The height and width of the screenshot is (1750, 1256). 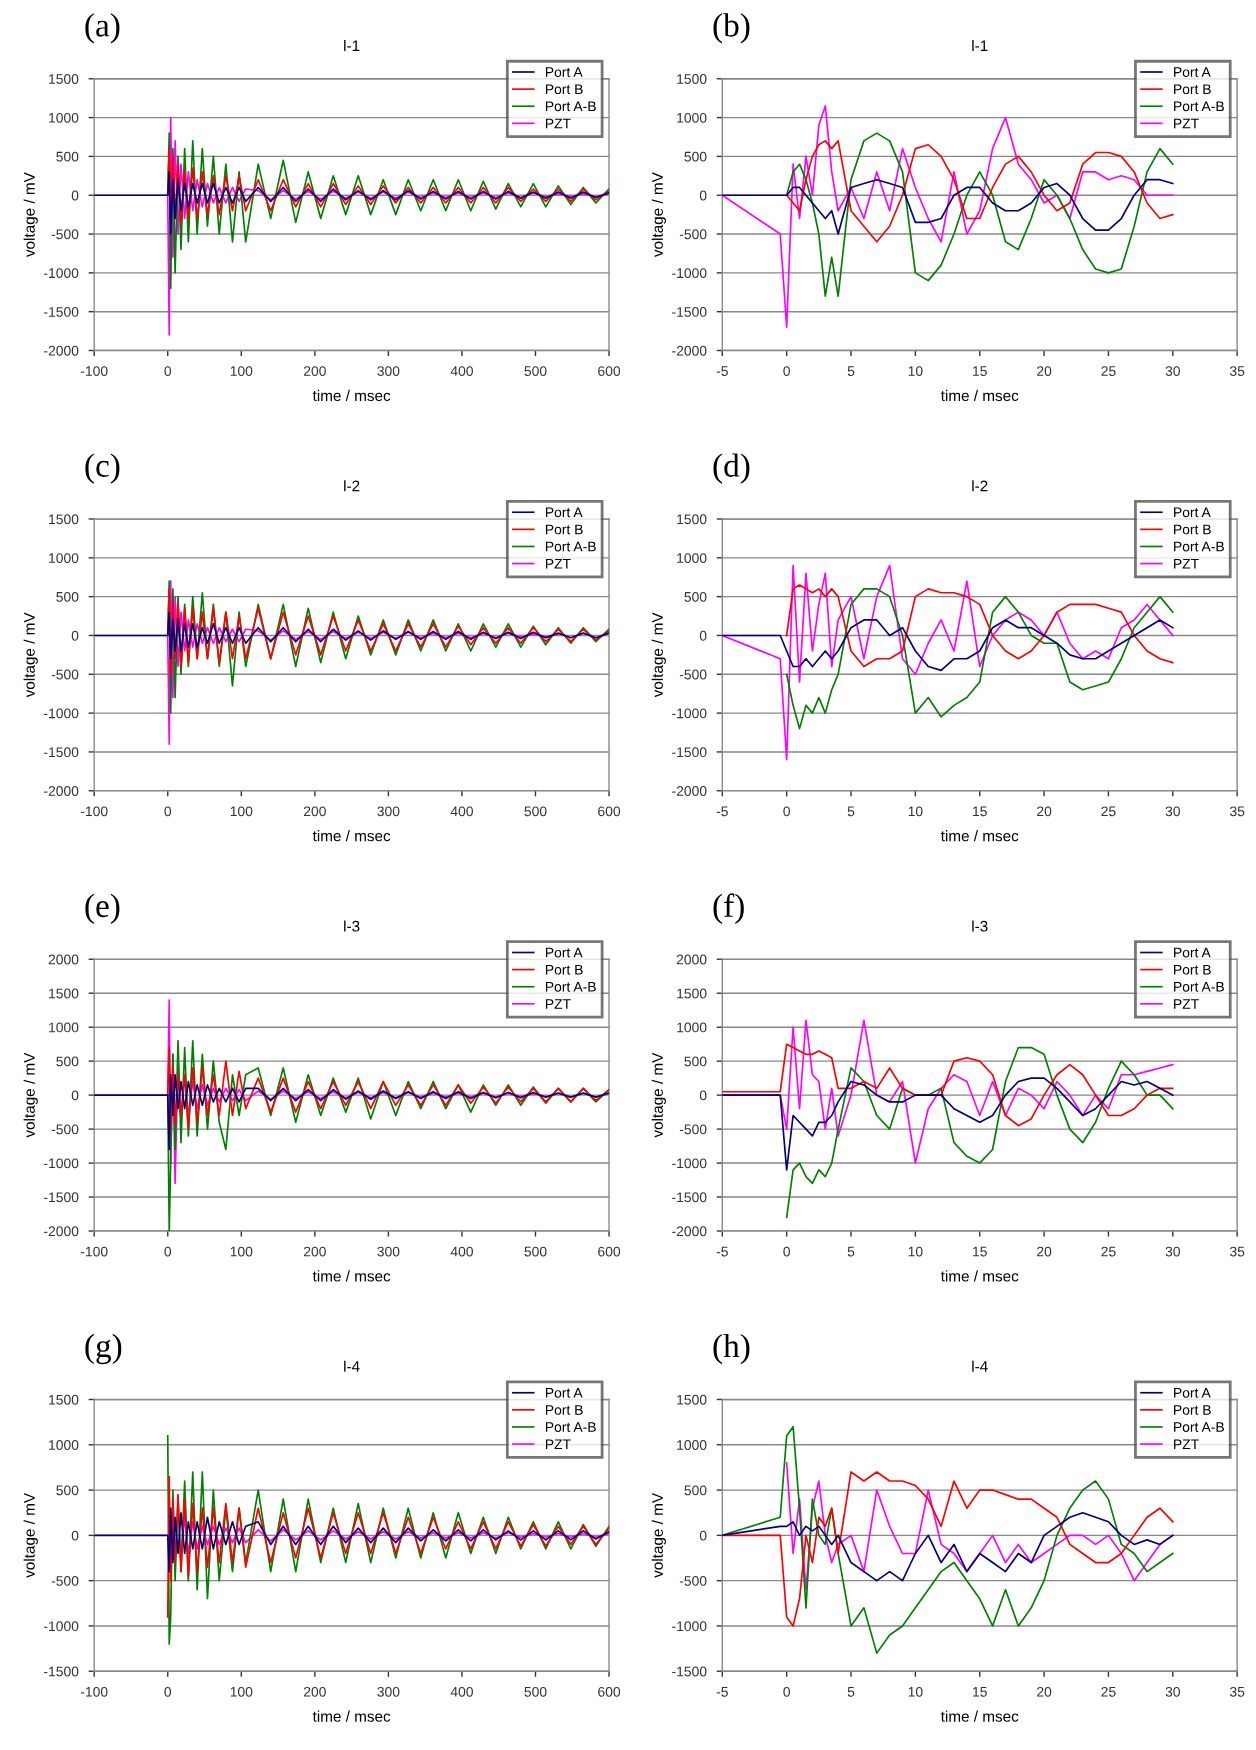 What do you see at coordinates (728, 908) in the screenshot?
I see `text: (f)` at bounding box center [728, 908].